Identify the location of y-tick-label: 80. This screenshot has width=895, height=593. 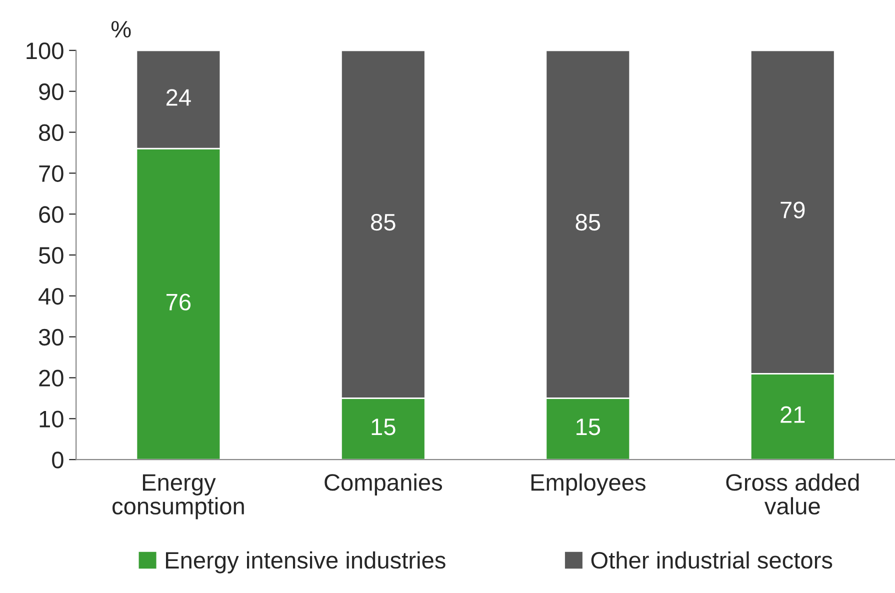
(51, 133).